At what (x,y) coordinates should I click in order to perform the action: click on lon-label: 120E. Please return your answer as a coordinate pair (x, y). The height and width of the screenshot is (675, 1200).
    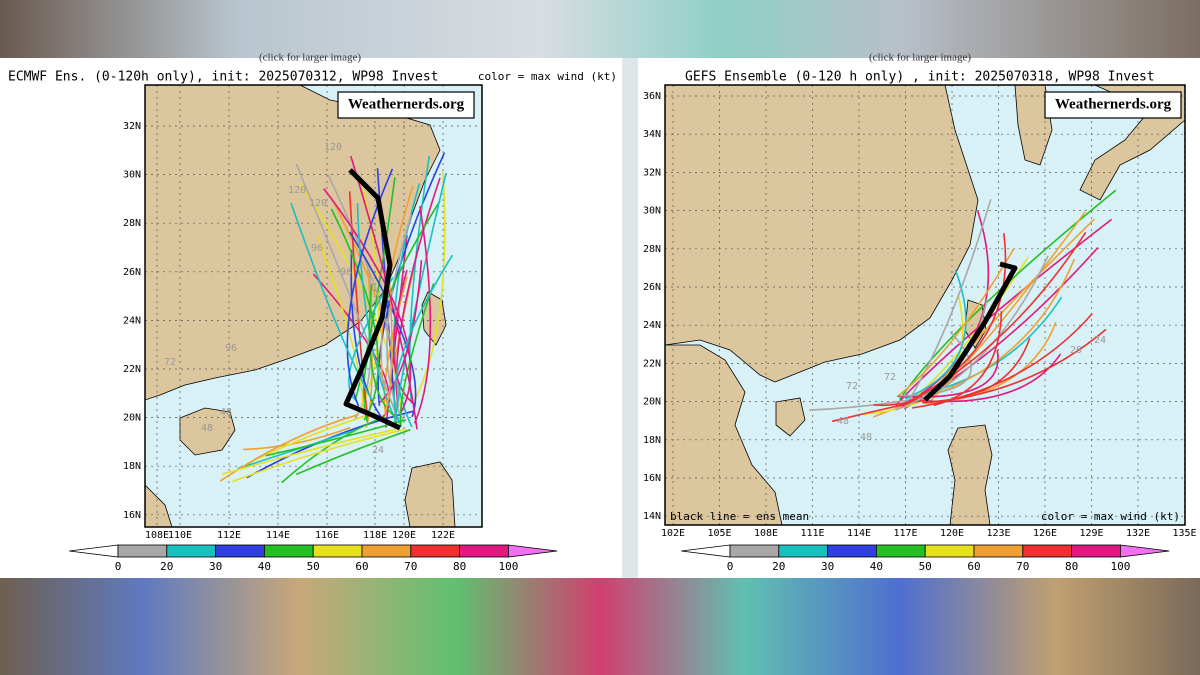
    Looking at the image, I should click on (404, 535).